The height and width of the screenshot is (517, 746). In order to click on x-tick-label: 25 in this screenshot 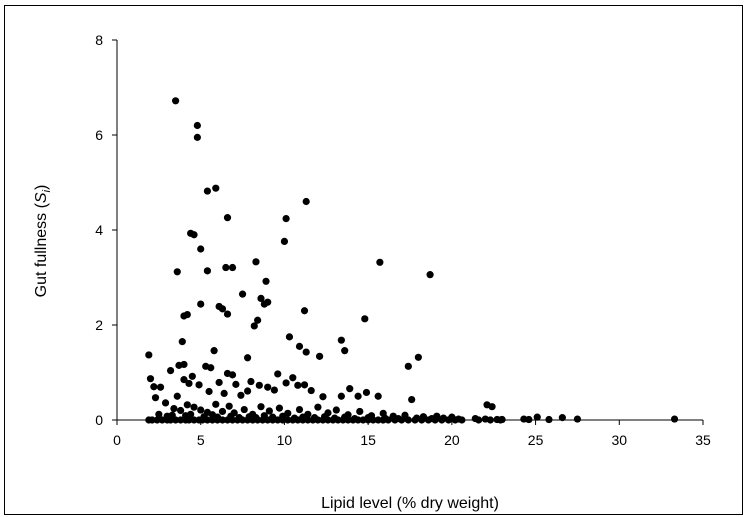, I will do `click(536, 440)`.